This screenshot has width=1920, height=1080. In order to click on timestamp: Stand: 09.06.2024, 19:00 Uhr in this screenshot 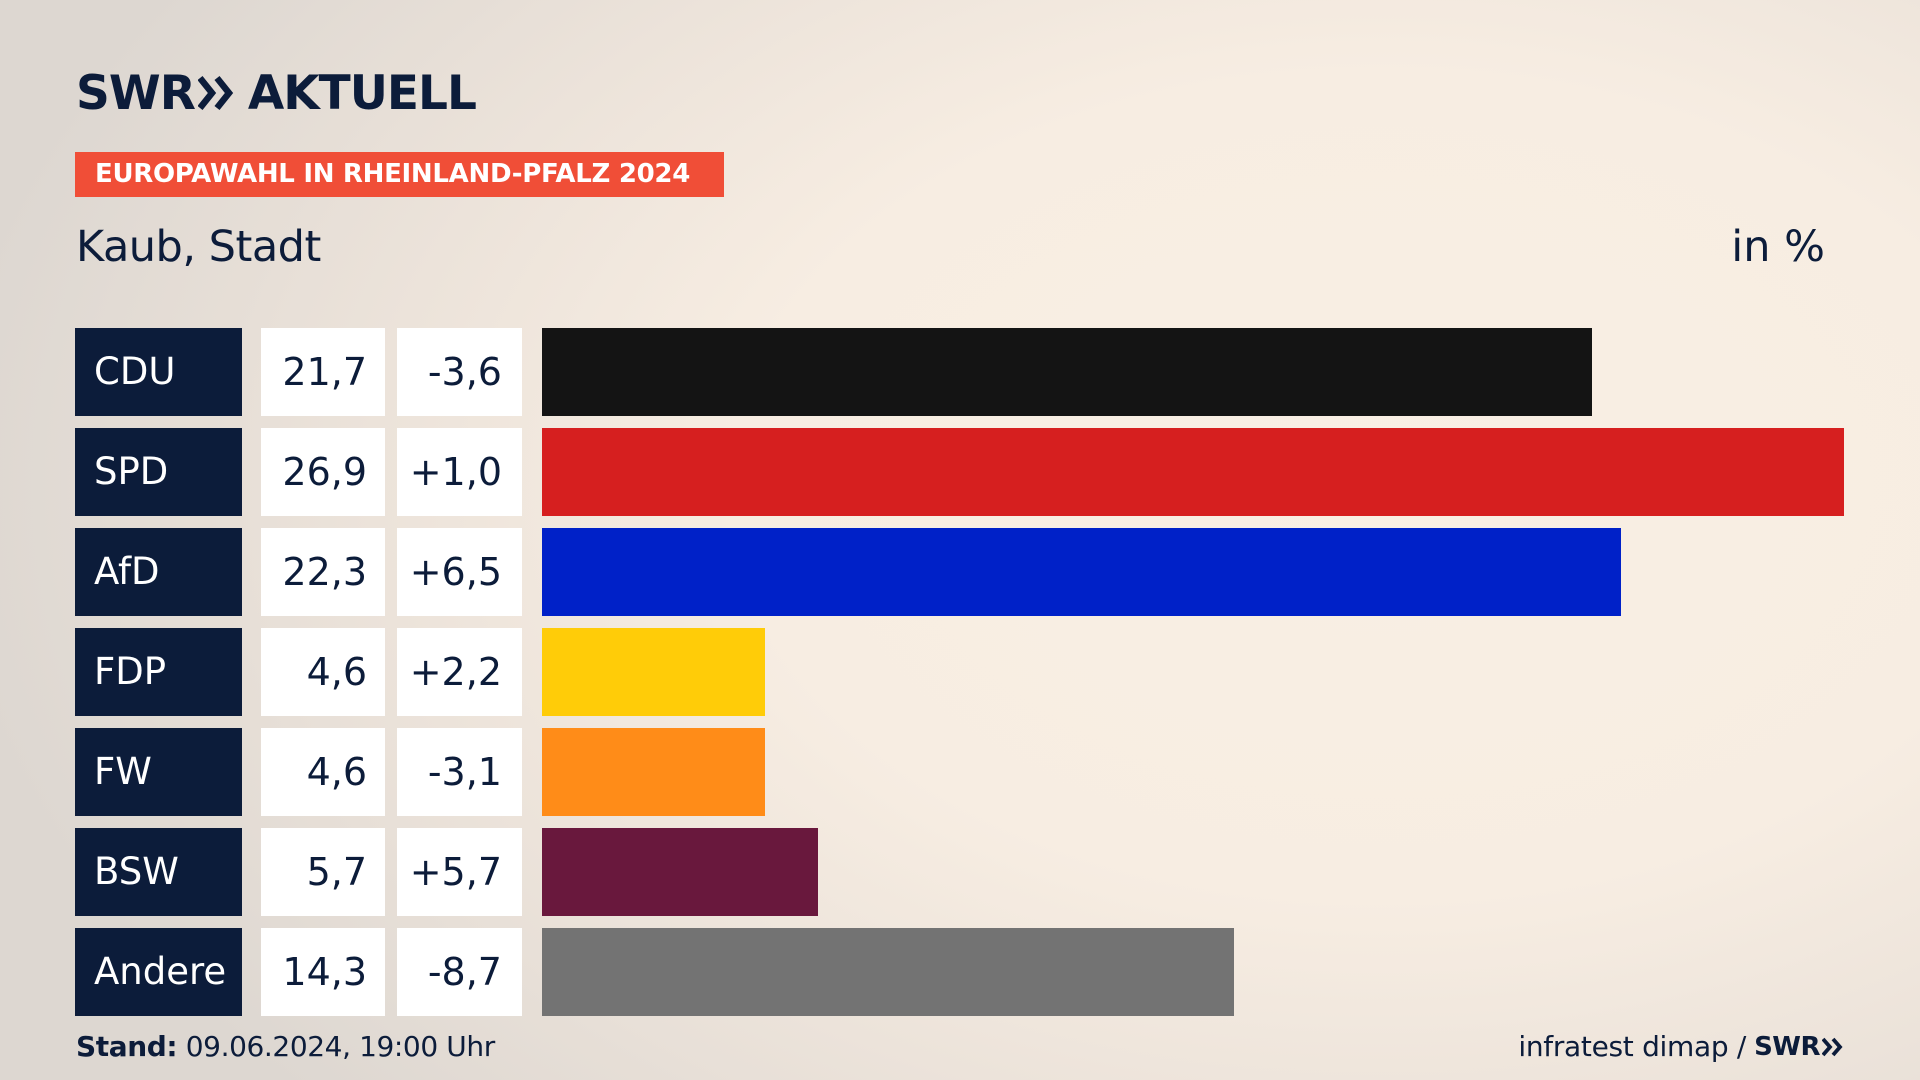, I will do `click(285, 1046)`.